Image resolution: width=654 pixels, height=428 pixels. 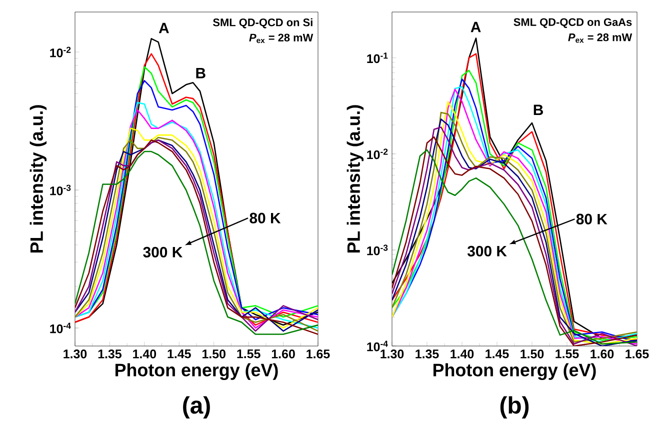 What do you see at coordinates (514, 407) in the screenshot?
I see `text: (b)` at bounding box center [514, 407].